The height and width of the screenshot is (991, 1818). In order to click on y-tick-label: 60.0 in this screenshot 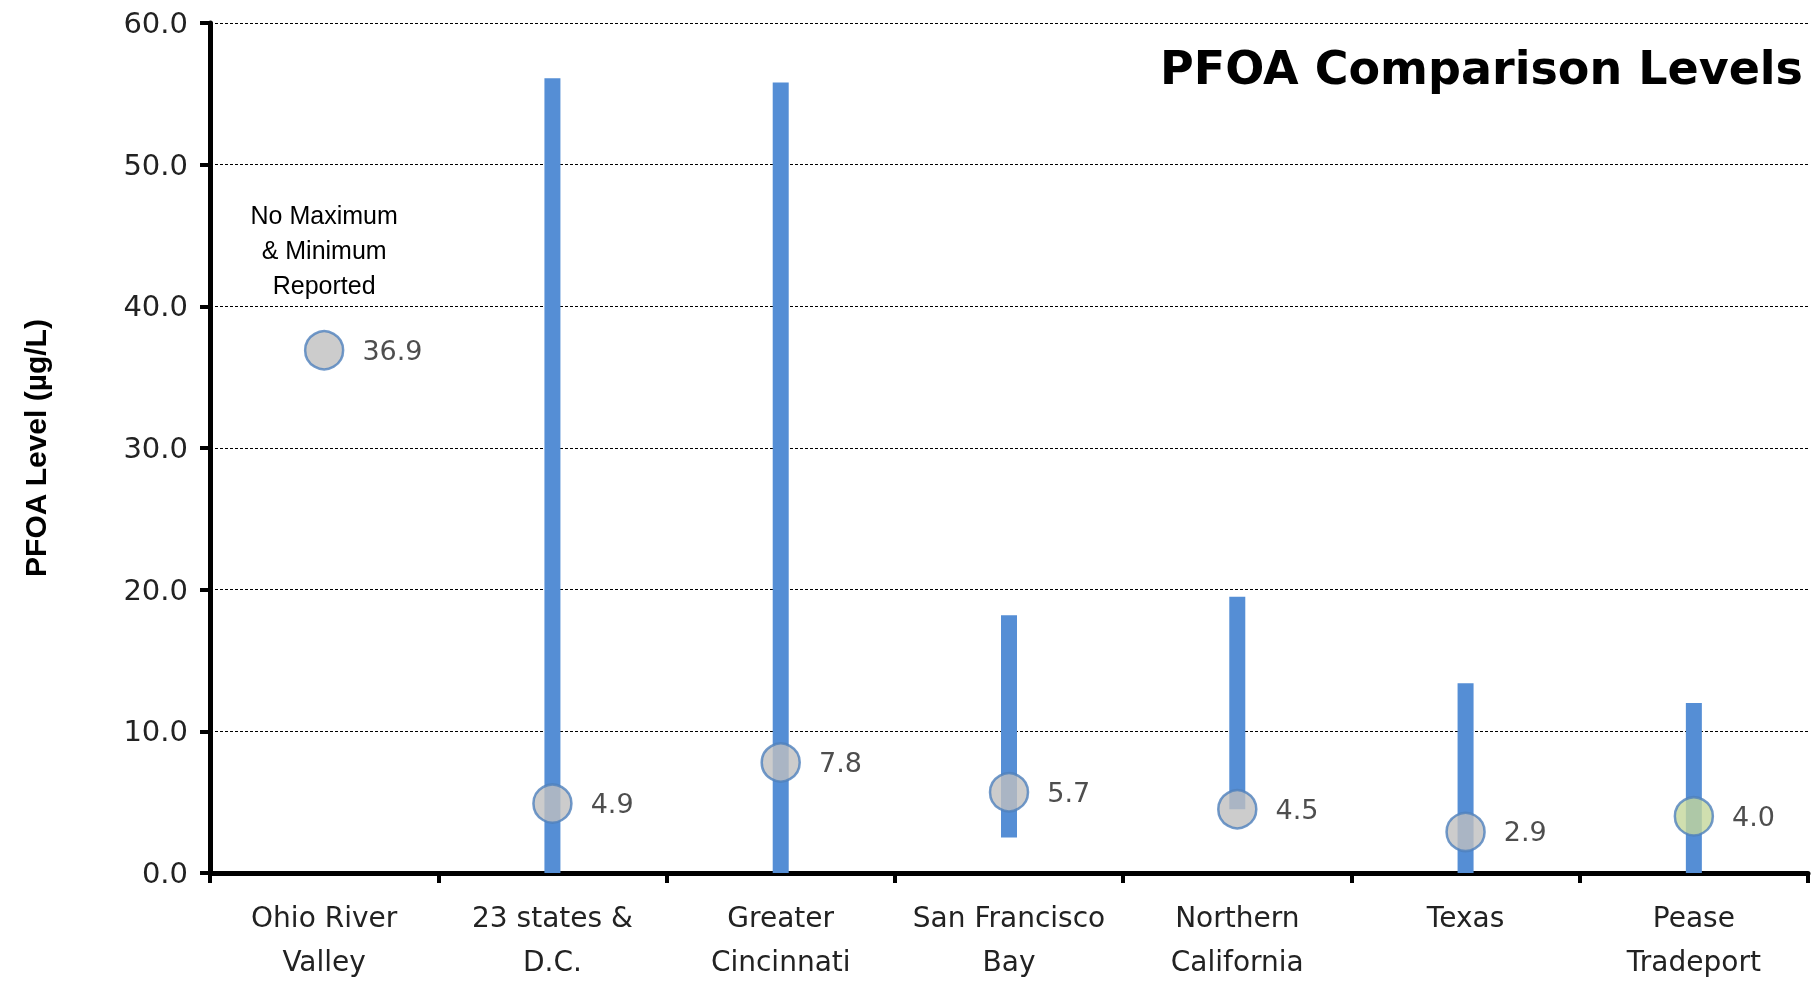, I will do `click(155, 23)`.